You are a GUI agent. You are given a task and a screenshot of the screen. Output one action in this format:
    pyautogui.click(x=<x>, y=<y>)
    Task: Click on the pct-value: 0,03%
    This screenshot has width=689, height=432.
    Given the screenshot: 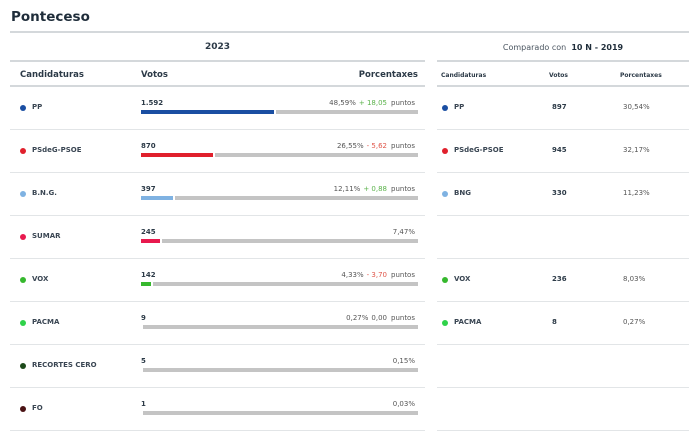 What is the action you would take?
    pyautogui.click(x=403, y=404)
    